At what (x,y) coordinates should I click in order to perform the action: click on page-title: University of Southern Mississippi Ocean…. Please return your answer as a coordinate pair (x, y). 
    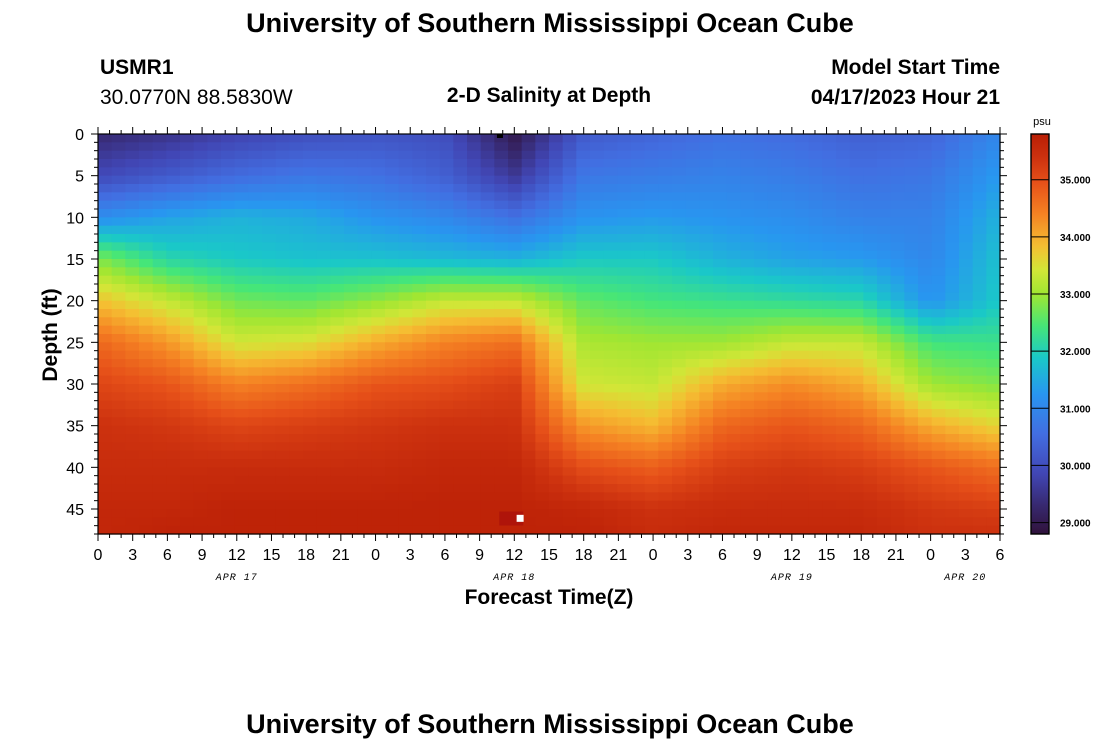
    Looking at the image, I should click on (550, 23).